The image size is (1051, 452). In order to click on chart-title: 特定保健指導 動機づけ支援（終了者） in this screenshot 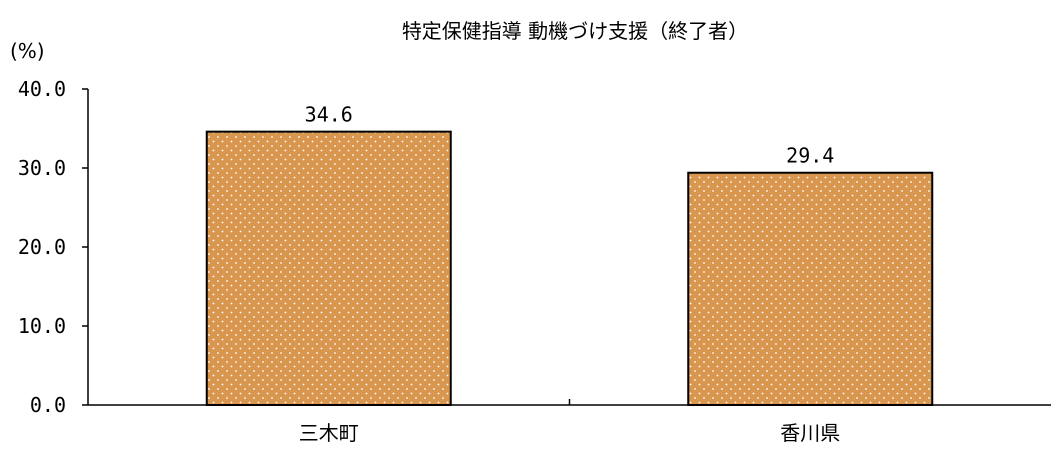, I will do `click(575, 31)`.